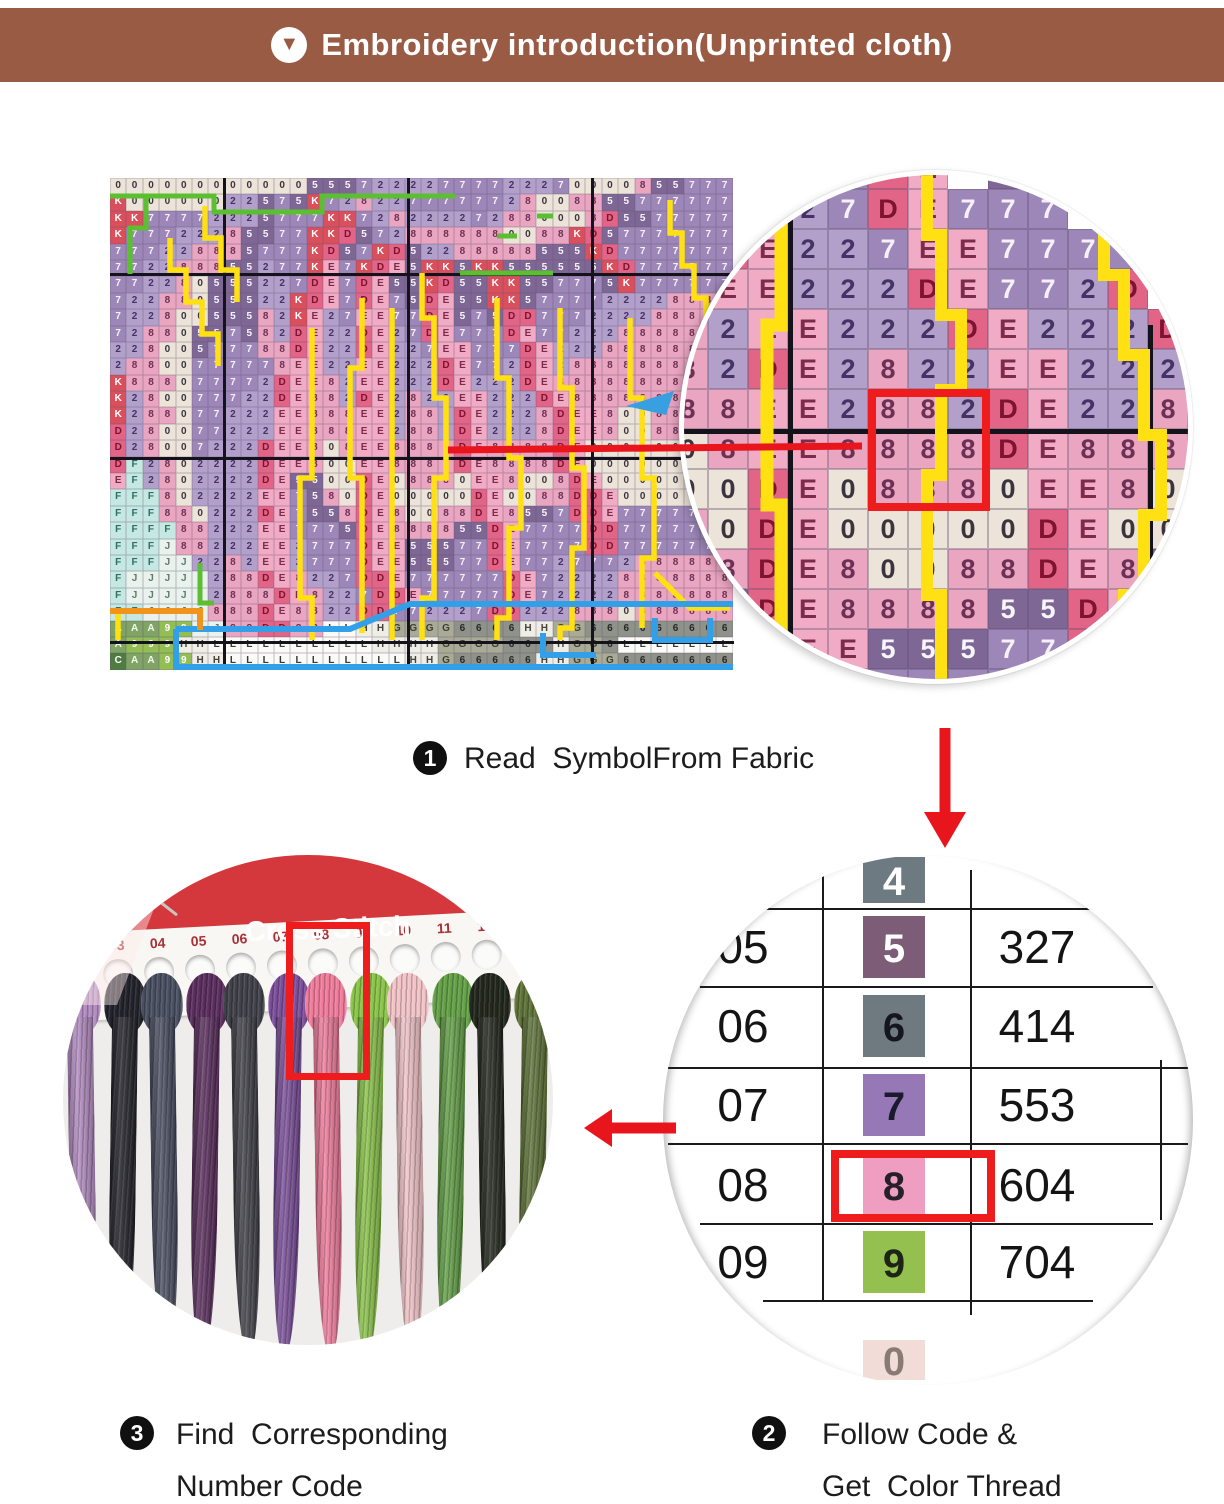 The image size is (1224, 1504). Describe the element at coordinates (823, 1085) in the screenshot. I see `table-grid-line` at that location.